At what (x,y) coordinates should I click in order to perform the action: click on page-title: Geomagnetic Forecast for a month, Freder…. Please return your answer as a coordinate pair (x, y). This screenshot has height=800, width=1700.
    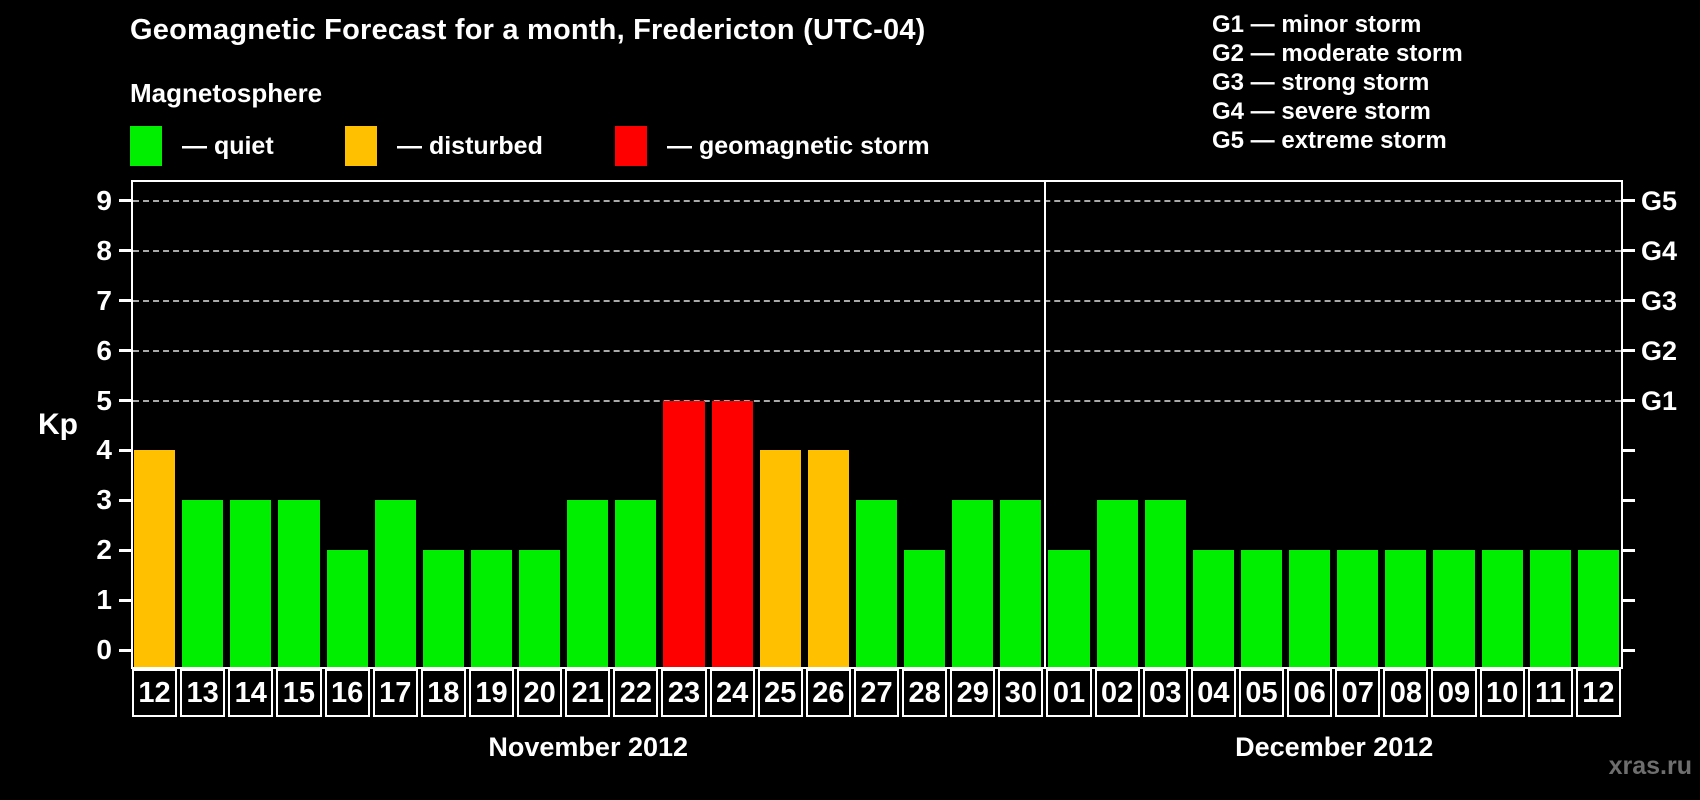
    Looking at the image, I should click on (528, 30).